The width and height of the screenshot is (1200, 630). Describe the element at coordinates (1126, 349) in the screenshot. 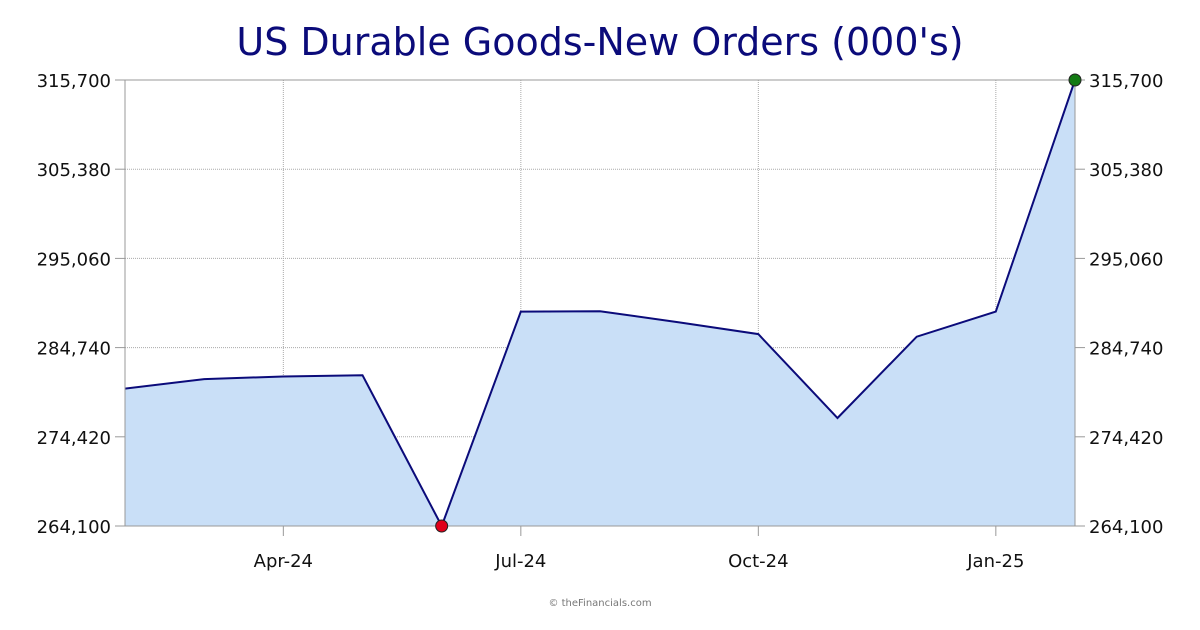

I see `y-tick-label-right: 284,740` at that location.